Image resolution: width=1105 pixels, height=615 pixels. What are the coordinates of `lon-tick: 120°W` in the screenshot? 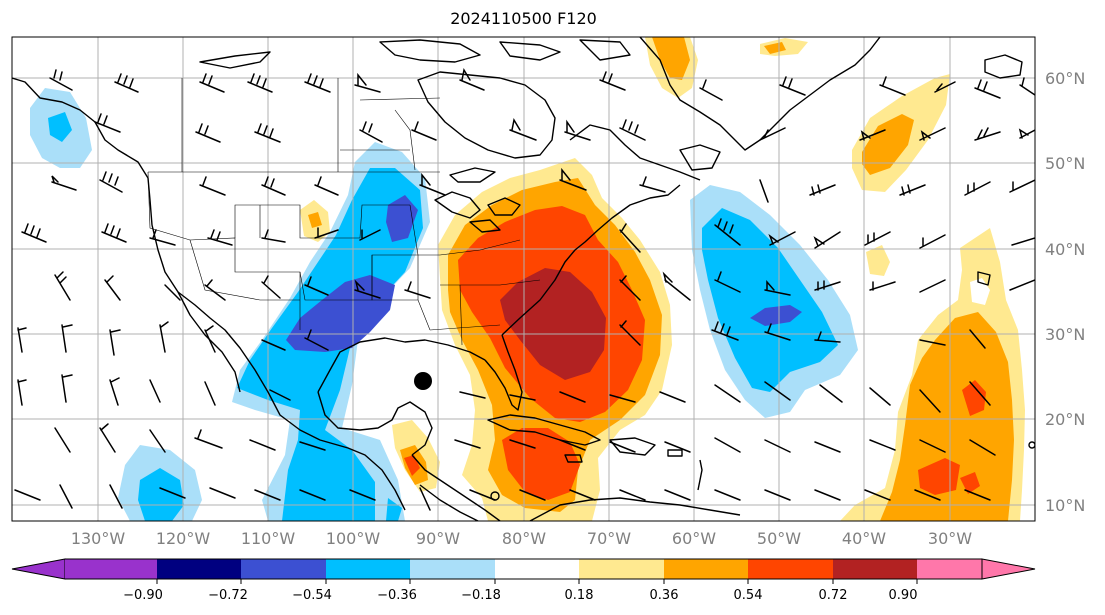 It's located at (183, 538).